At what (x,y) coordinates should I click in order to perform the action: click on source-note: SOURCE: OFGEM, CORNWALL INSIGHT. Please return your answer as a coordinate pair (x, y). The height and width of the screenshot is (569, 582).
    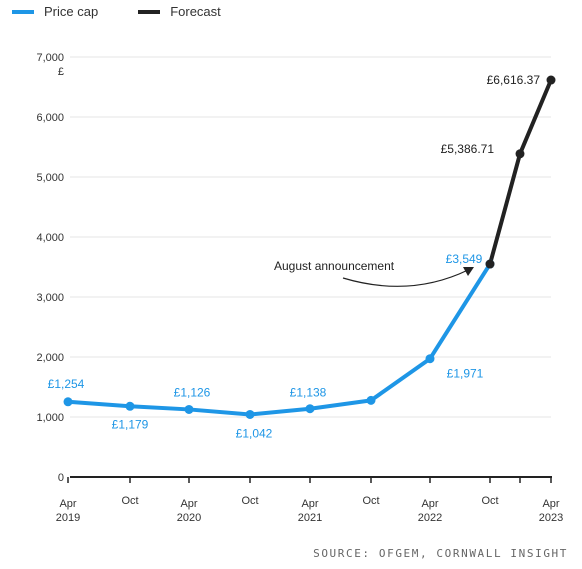
    Looking at the image, I should click on (440, 553).